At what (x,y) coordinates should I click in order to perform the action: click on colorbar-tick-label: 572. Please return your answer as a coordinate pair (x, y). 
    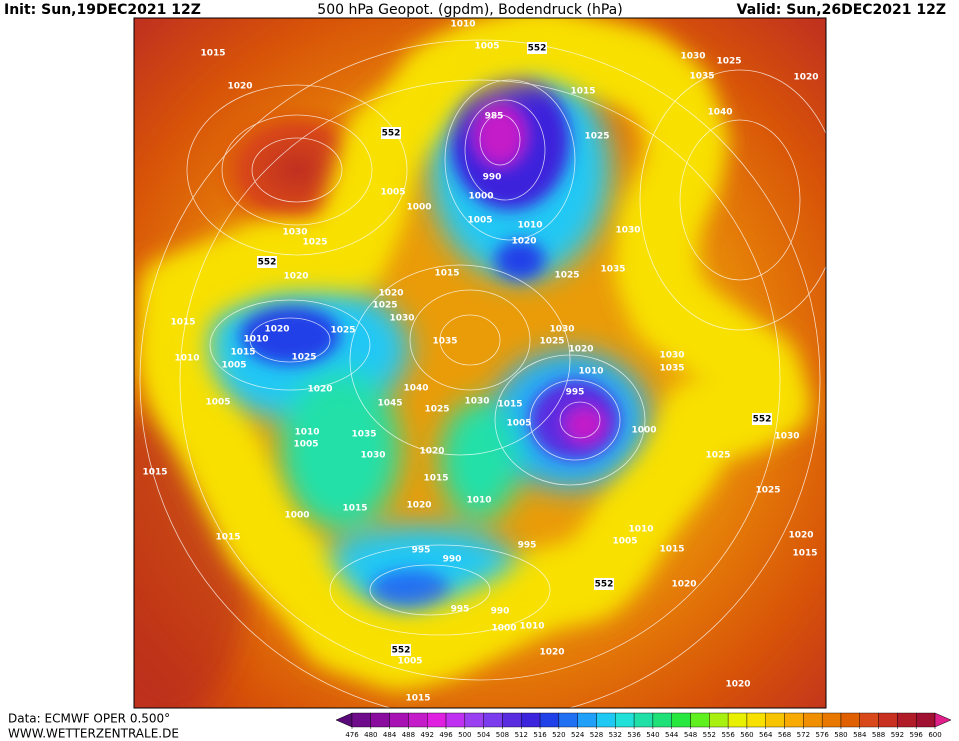
    Looking at the image, I should click on (803, 735).